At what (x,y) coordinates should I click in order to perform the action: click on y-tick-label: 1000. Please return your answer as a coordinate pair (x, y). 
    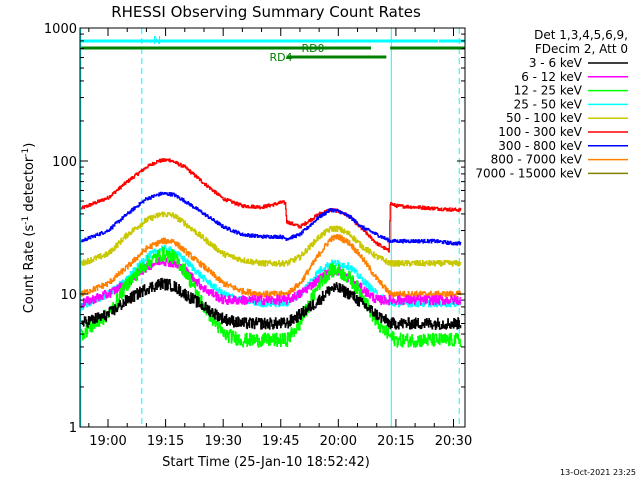
    Looking at the image, I should click on (60, 29).